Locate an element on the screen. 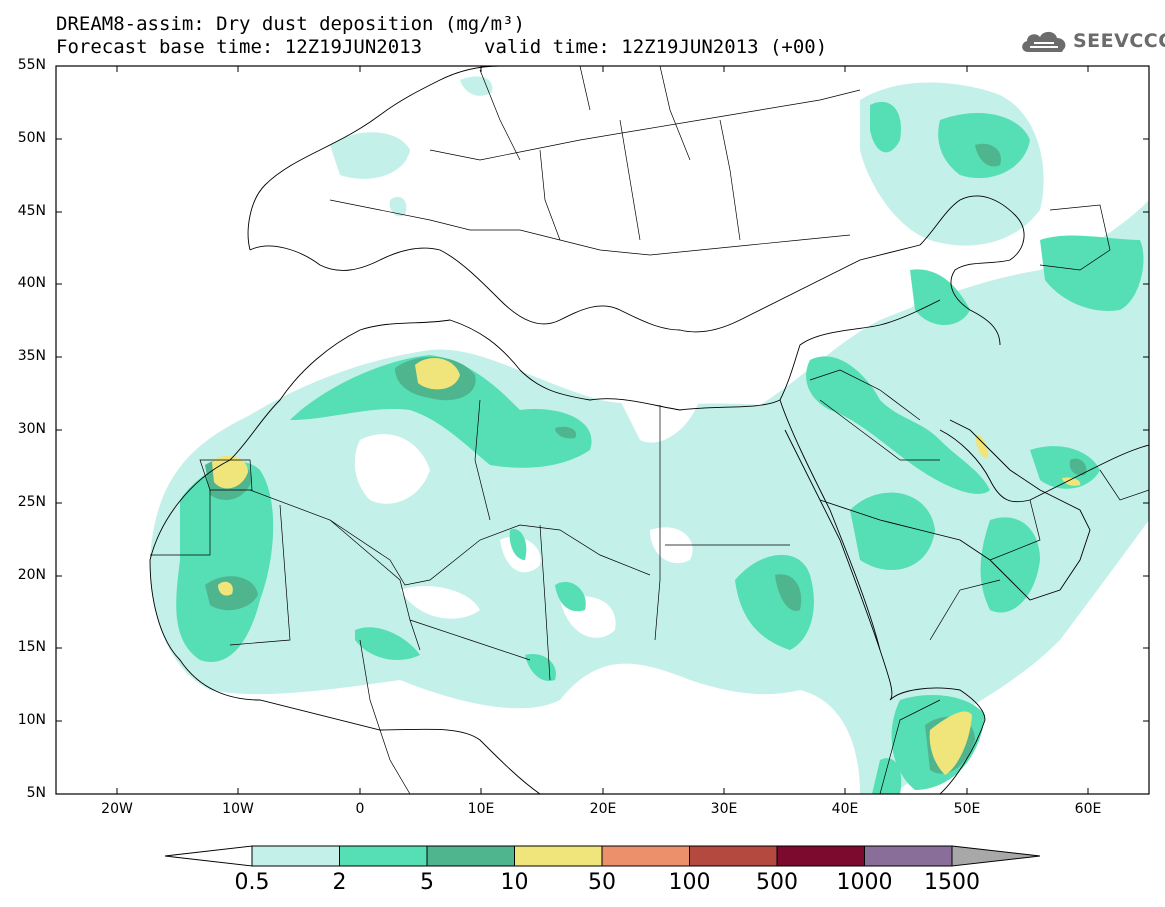  lat-label-10N: 10N is located at coordinates (31, 720).